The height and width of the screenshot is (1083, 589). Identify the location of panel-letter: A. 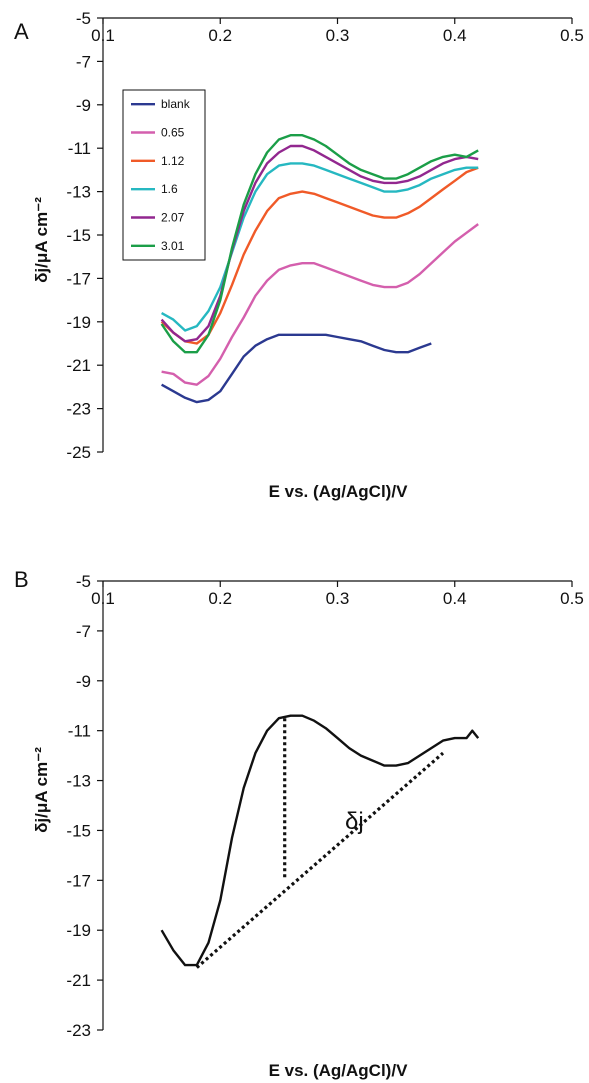
(21, 31).